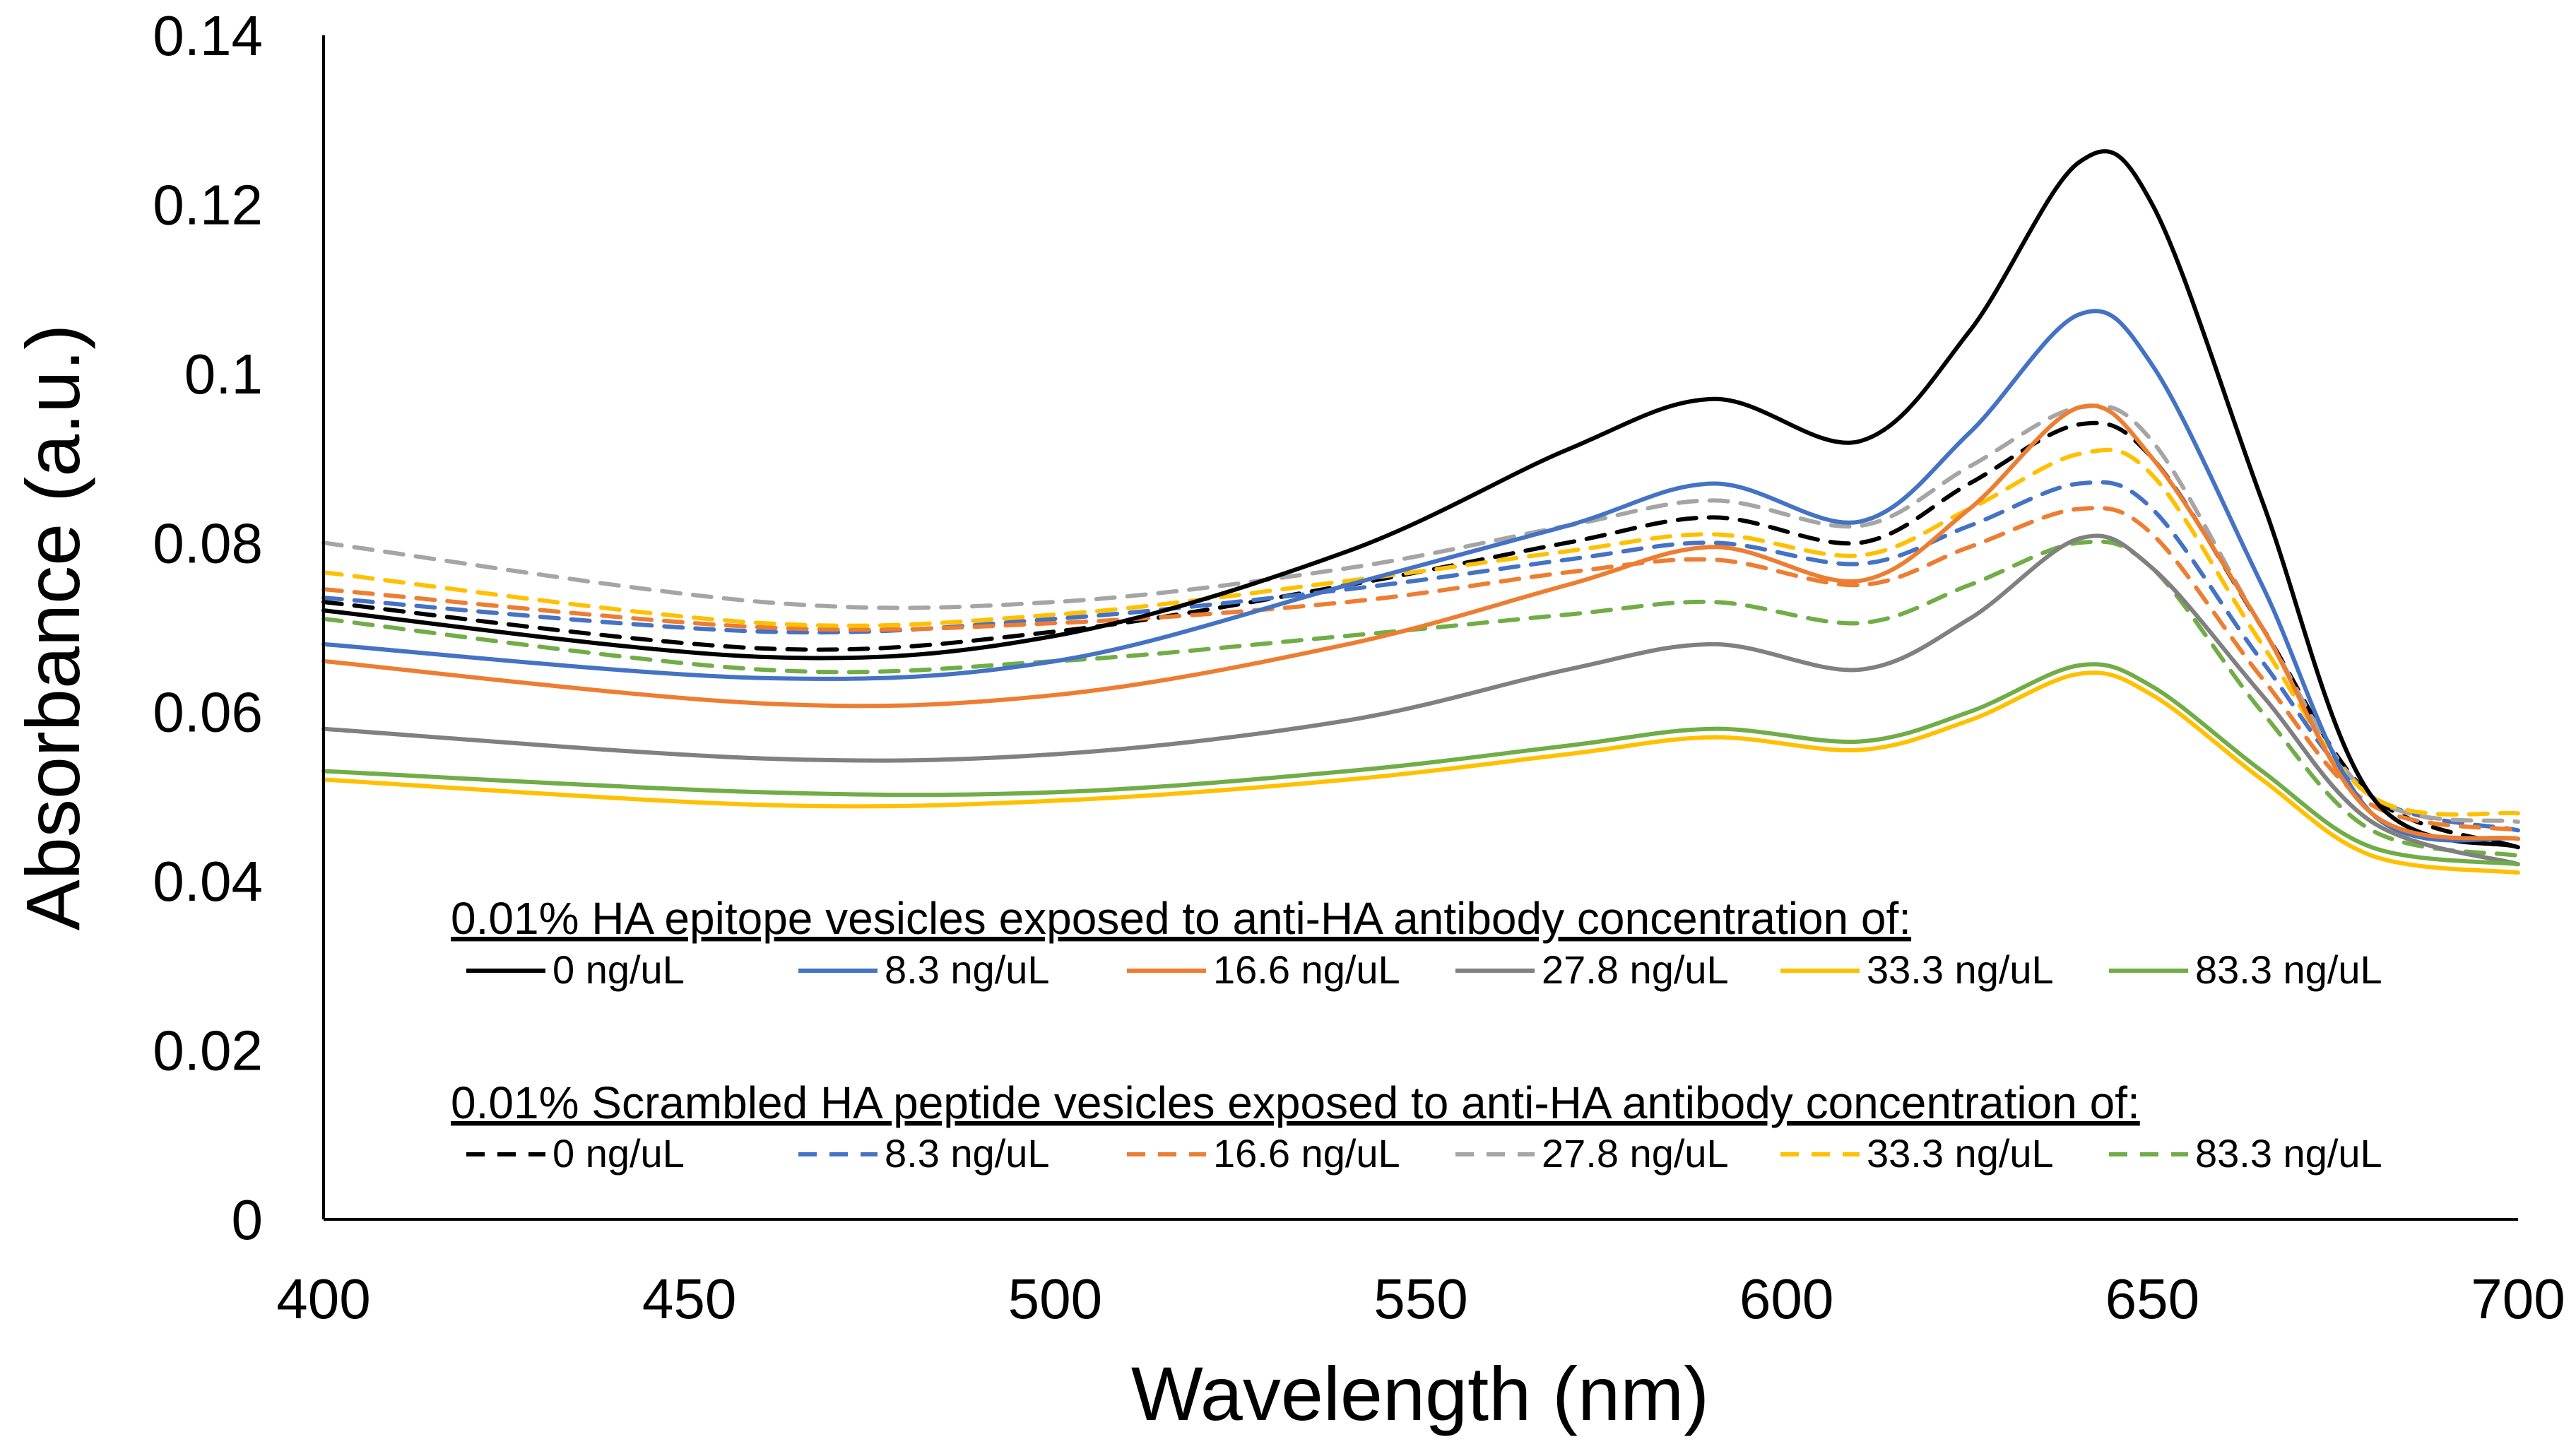  Describe the element at coordinates (1055, 1298) in the screenshot. I see `x-tick-label: 500` at that location.